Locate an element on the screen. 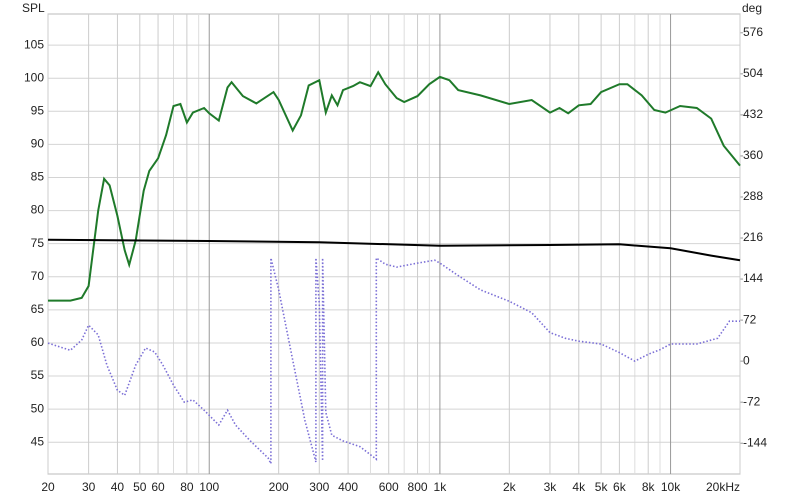 This screenshot has height=501, width=800. y-tick-label: 60 is located at coordinates (38, 342).